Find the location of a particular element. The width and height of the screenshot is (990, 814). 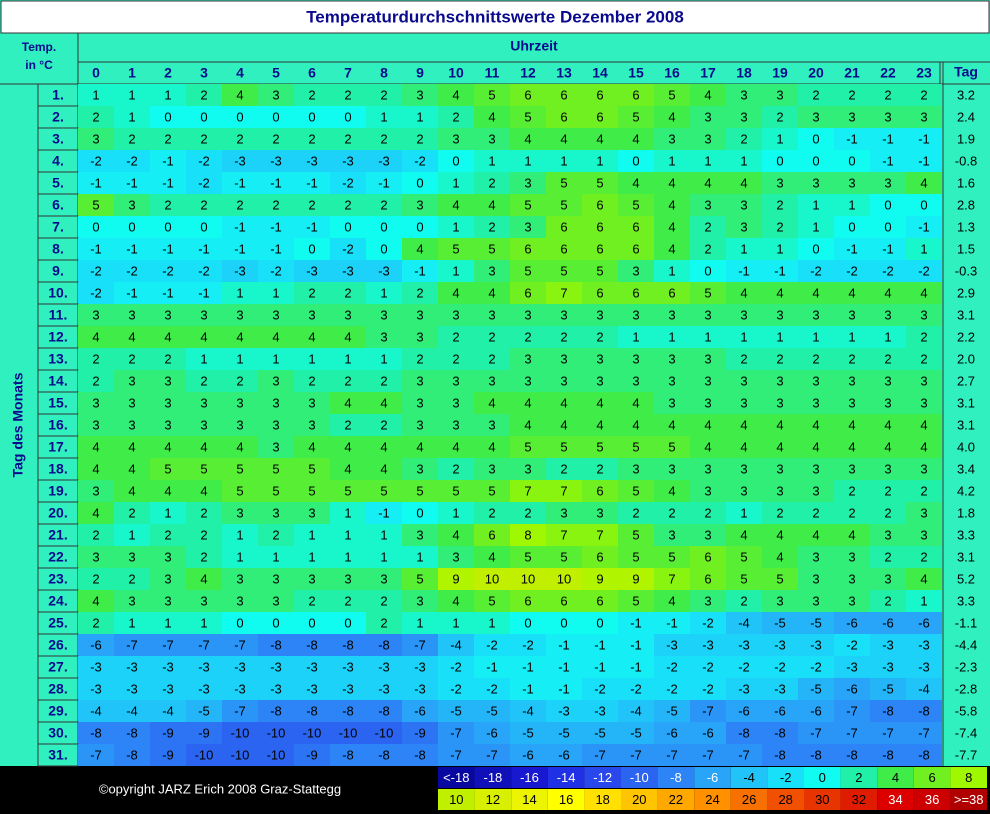

legend-label: 30 is located at coordinates (822, 799).